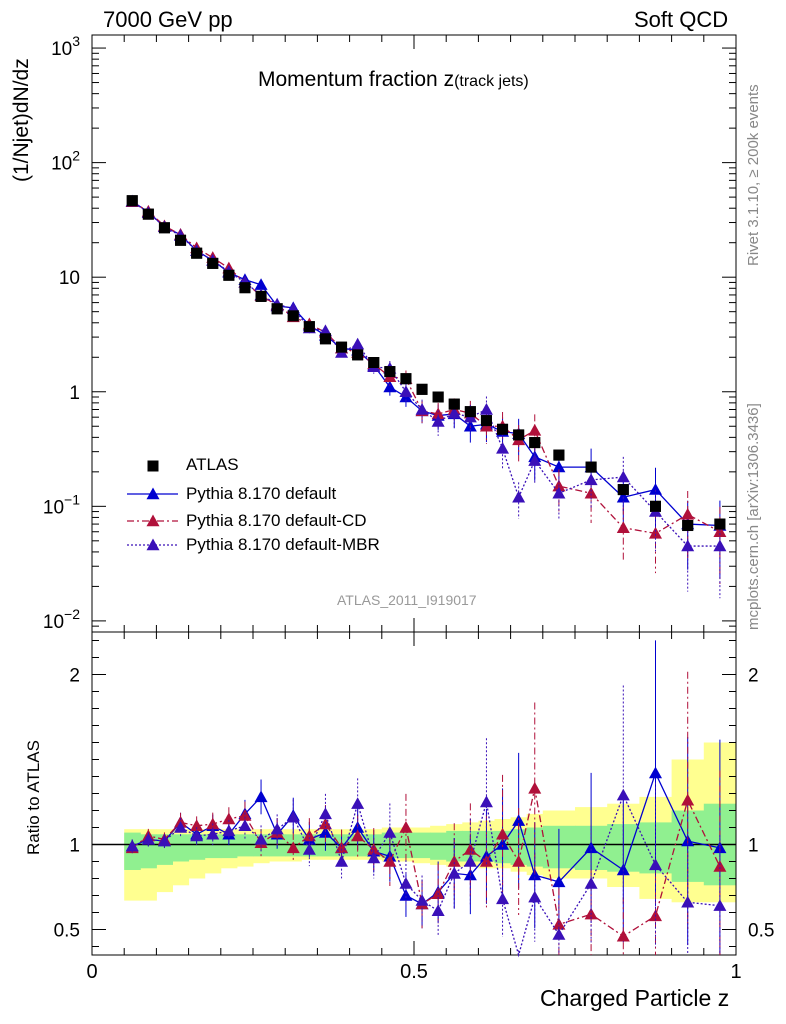 The height and width of the screenshot is (1024, 786). What do you see at coordinates (753, 846) in the screenshot?
I see `ratio-y-tick-label-right: 1` at bounding box center [753, 846].